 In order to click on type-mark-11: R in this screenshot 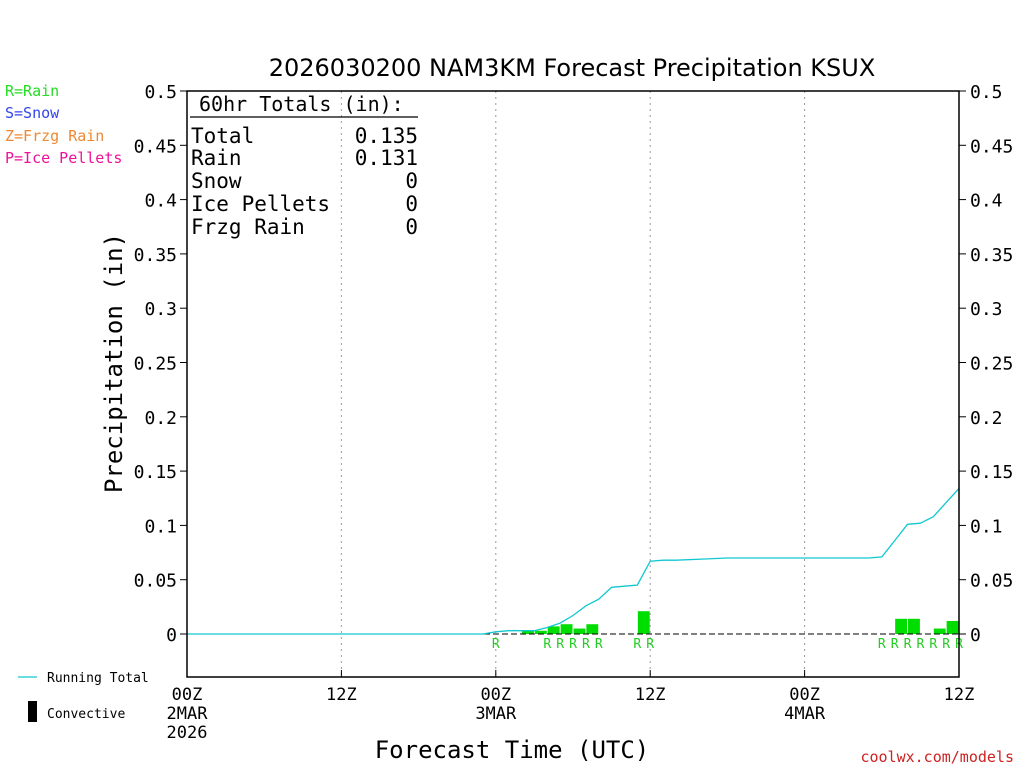, I will do `click(920, 644)`.